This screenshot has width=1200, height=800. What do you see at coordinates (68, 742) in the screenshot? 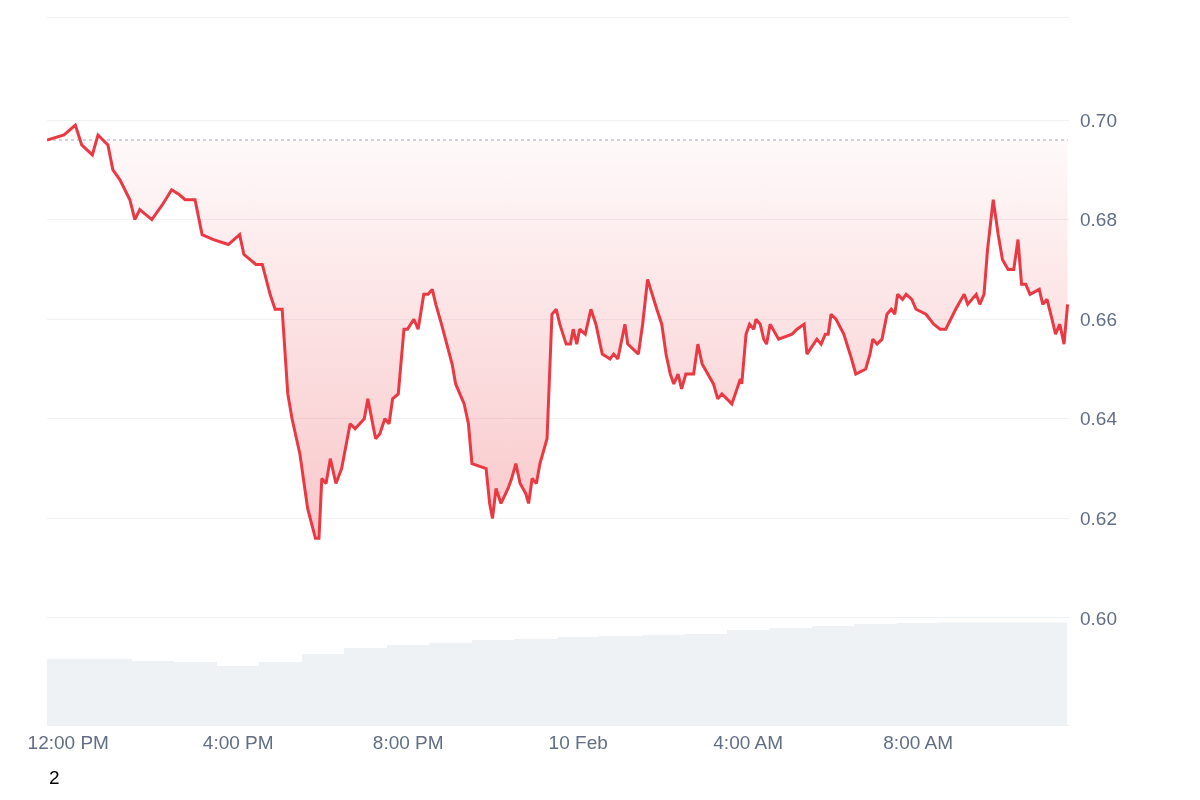
I see `x-tick-label: 12:00 PM` at bounding box center [68, 742].